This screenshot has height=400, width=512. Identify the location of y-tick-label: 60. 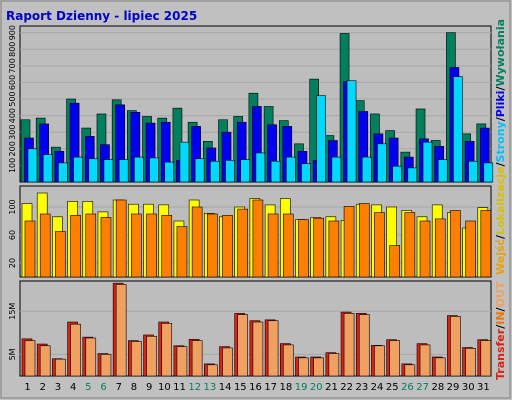
(12, 235).